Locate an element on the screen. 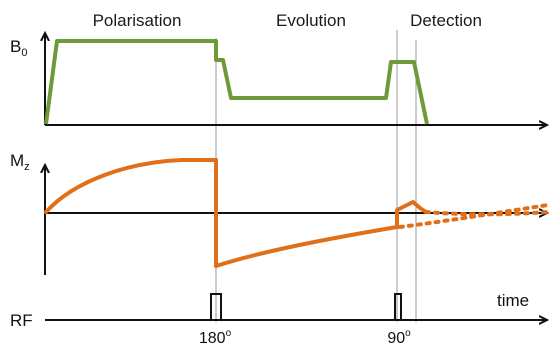  mz-projected-decay-dotted is located at coordinates (487, 213).